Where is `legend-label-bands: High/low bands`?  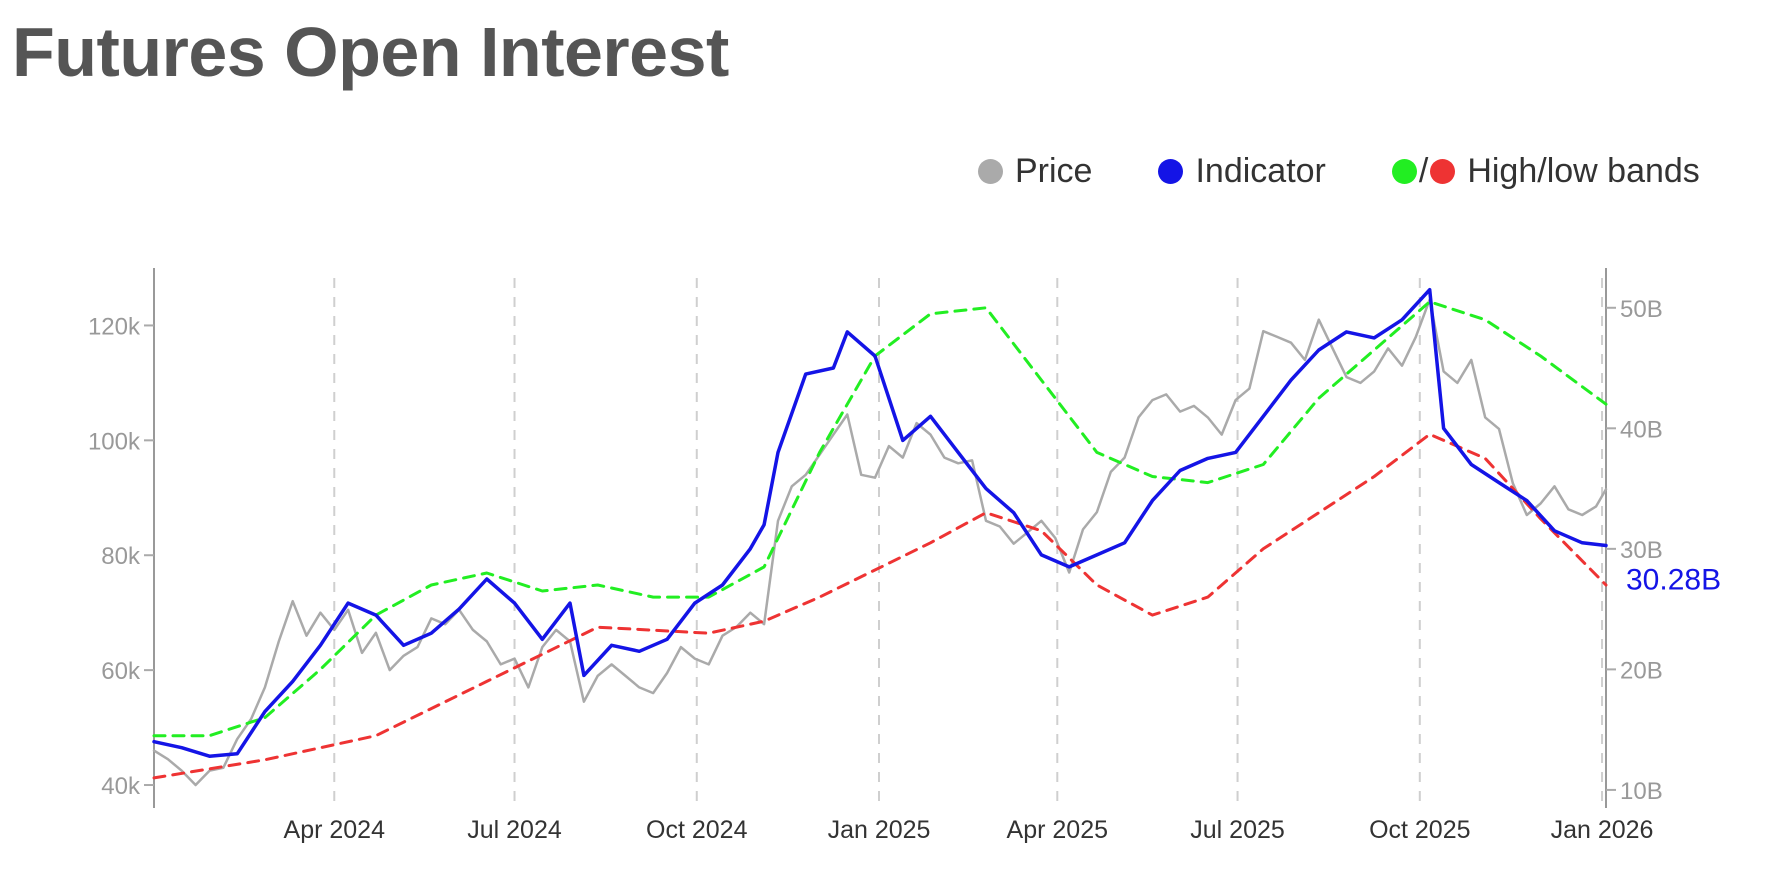
legend-label-bands: High/low bands is located at coordinates (1583, 171).